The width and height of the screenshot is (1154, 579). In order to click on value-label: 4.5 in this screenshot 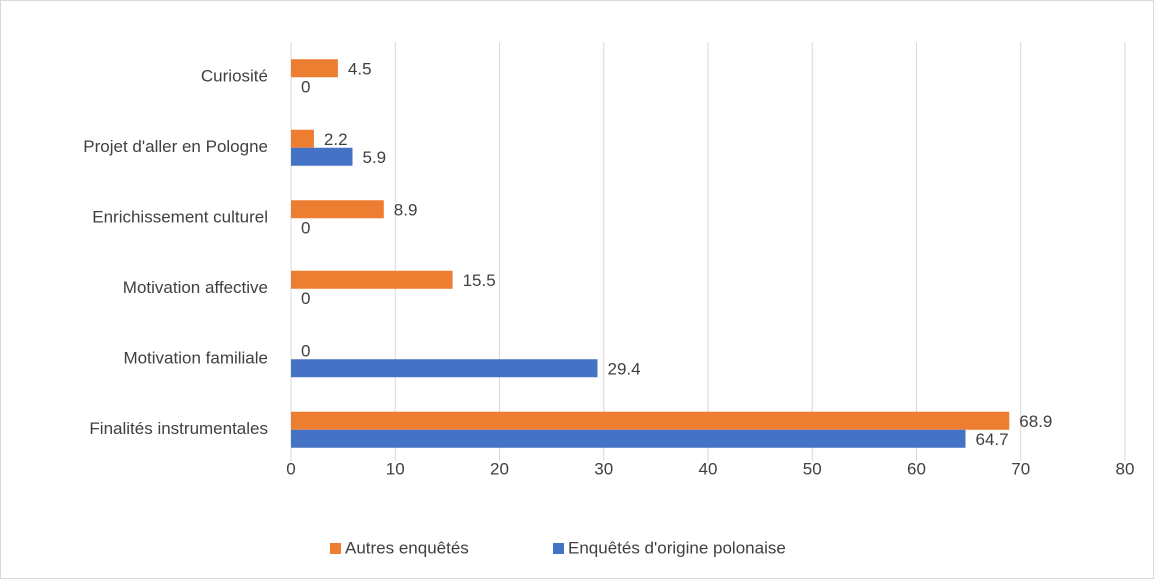, I will do `click(360, 69)`.